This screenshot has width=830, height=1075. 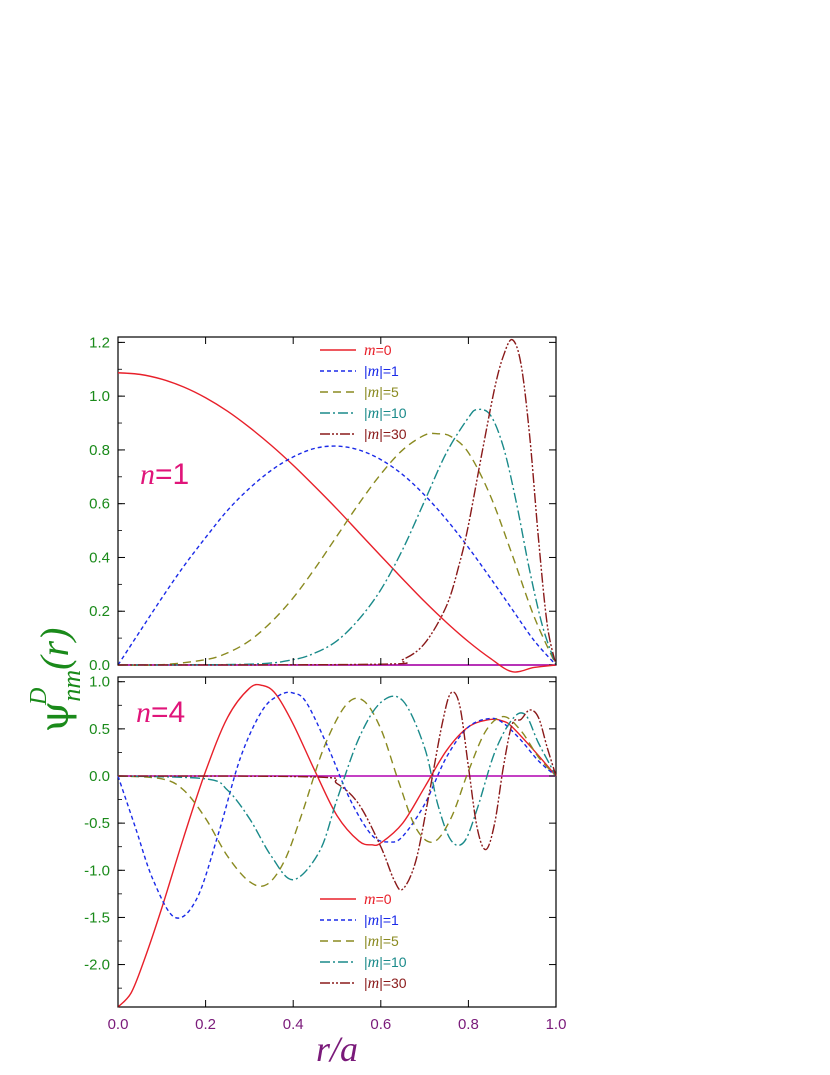 I want to click on top-legend-label: |m|=10, so click(x=385, y=413).